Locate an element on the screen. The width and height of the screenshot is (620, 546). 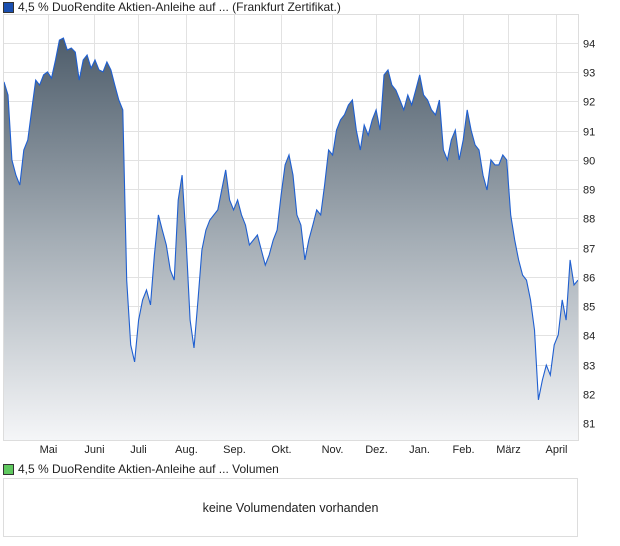
y-tick-label: 83 is located at coordinates (589, 367).